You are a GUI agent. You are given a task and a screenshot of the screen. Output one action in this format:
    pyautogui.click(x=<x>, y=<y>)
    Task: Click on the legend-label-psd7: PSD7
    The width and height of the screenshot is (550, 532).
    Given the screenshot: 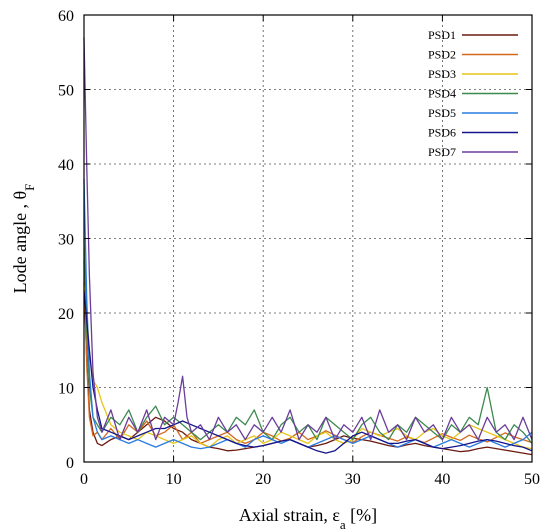 What is the action you would take?
    pyautogui.click(x=442, y=152)
    